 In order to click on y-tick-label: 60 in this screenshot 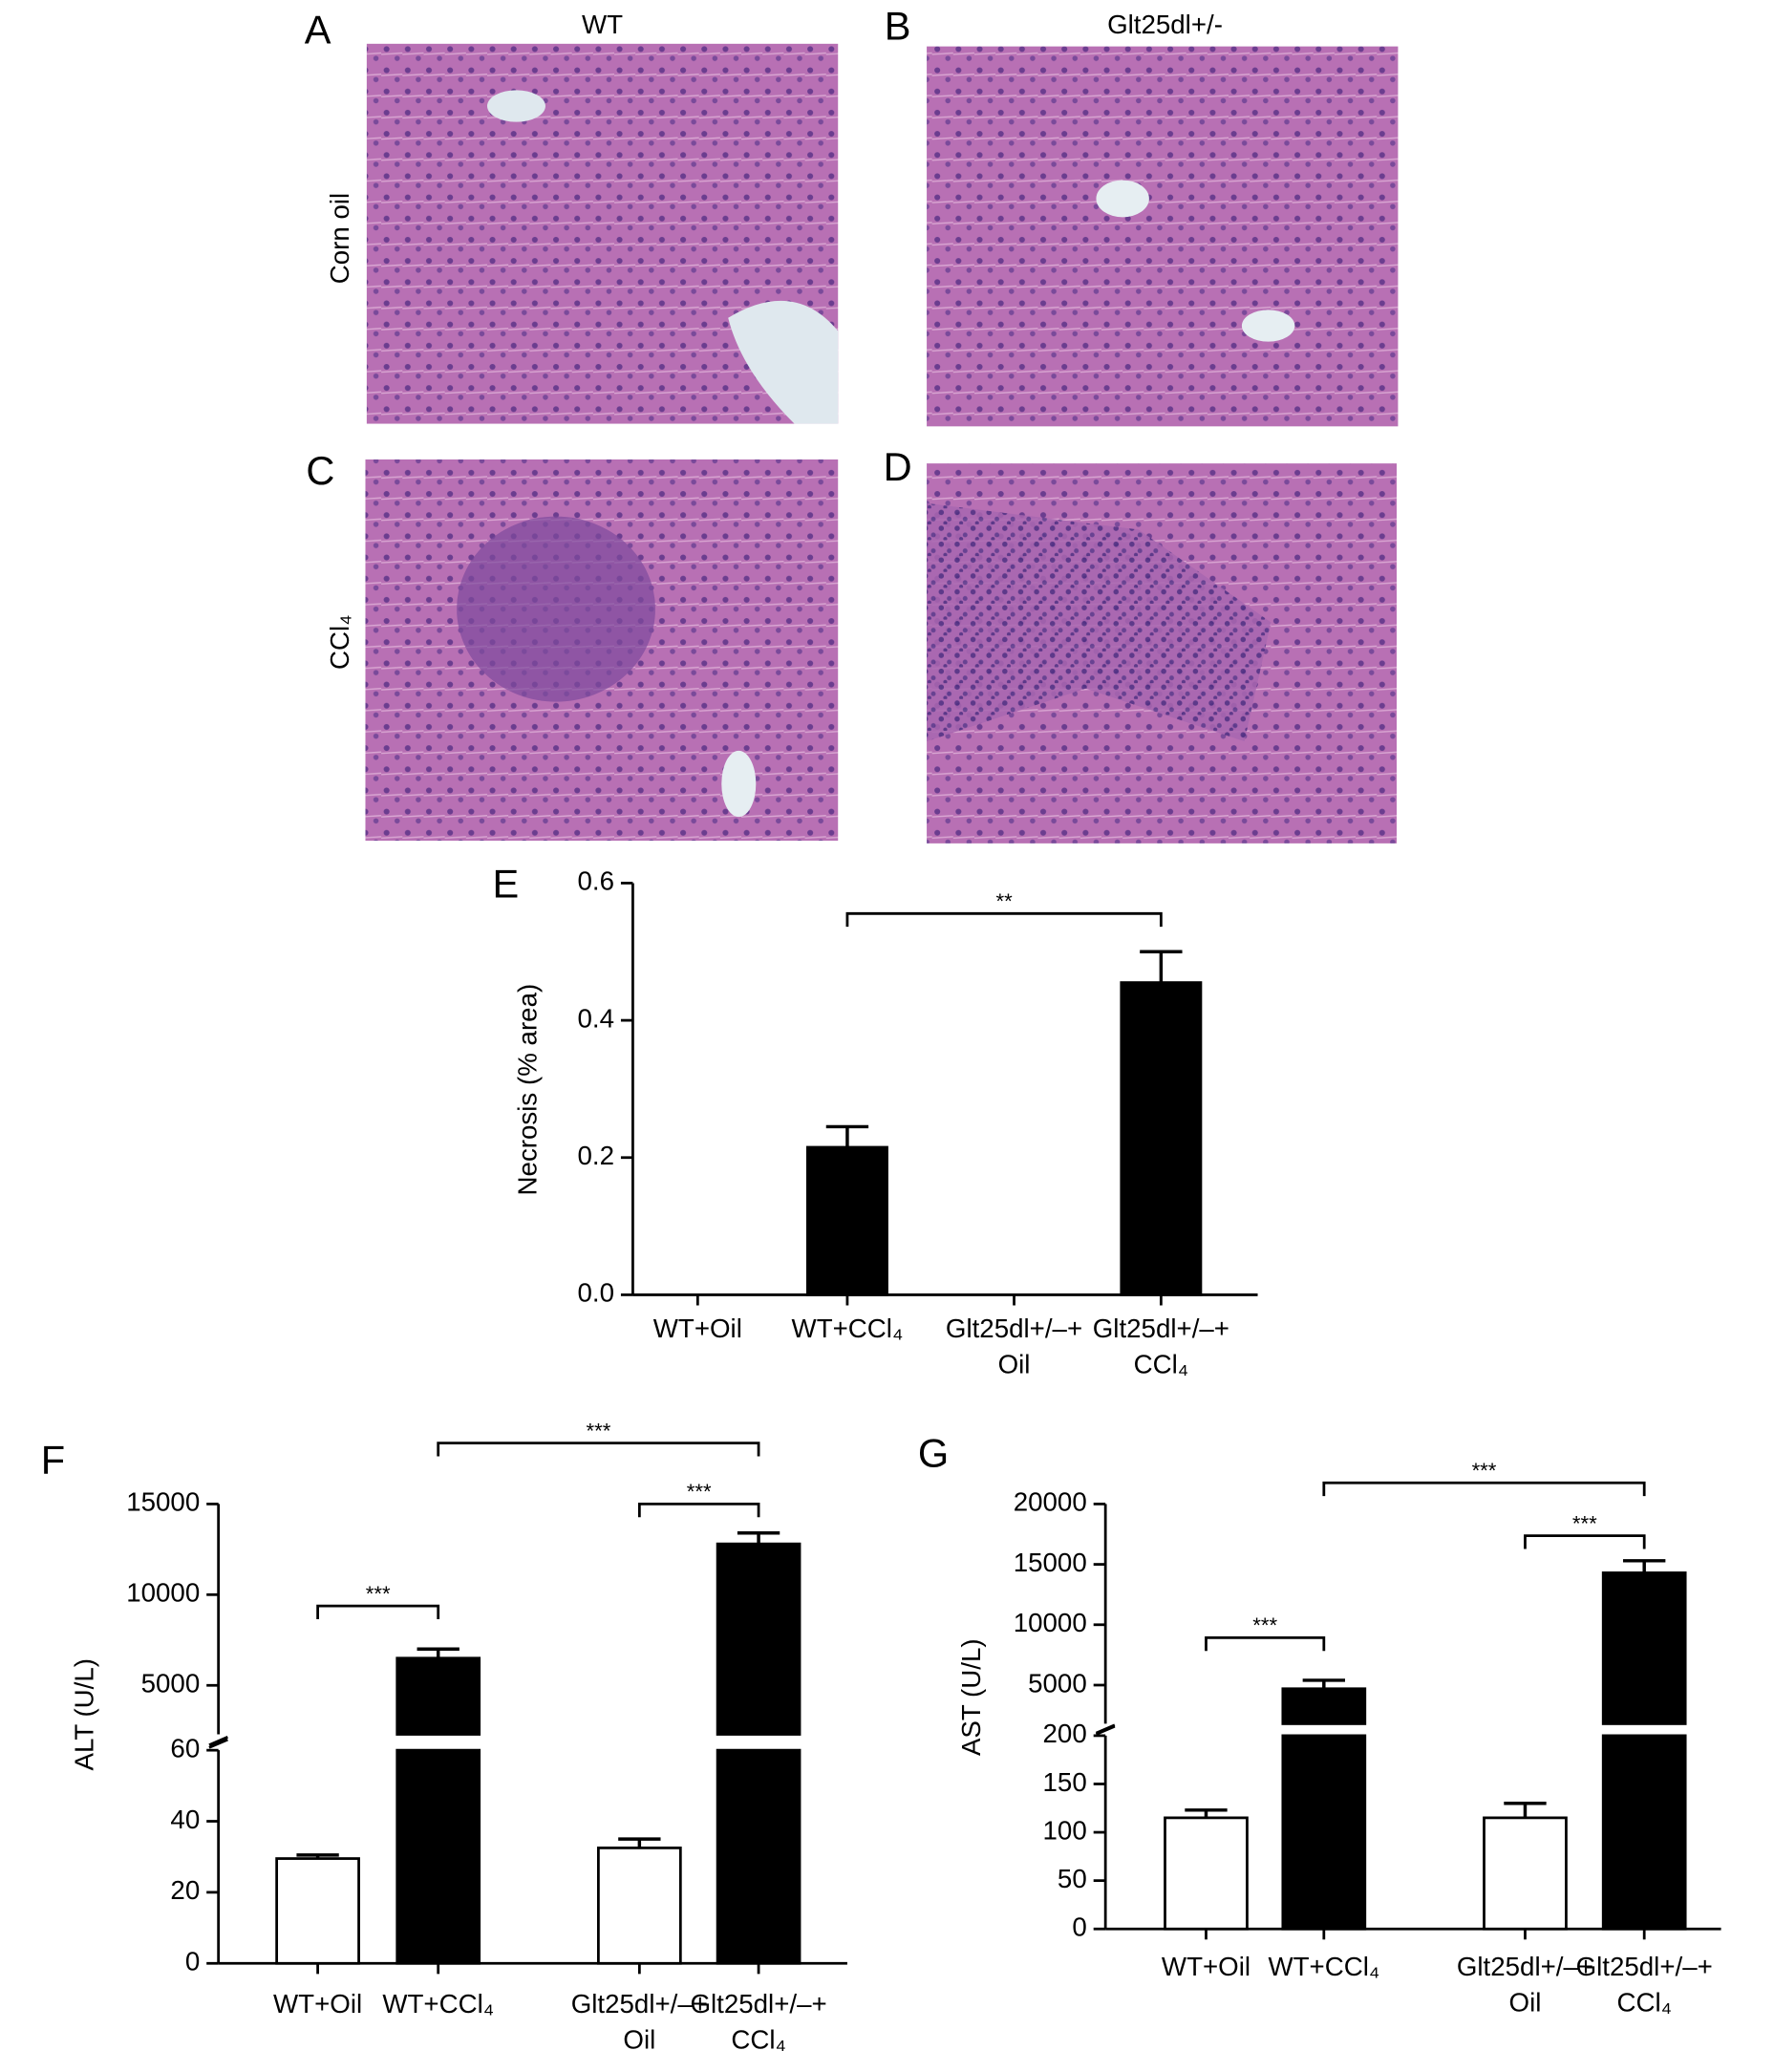, I will do `click(185, 1748)`.